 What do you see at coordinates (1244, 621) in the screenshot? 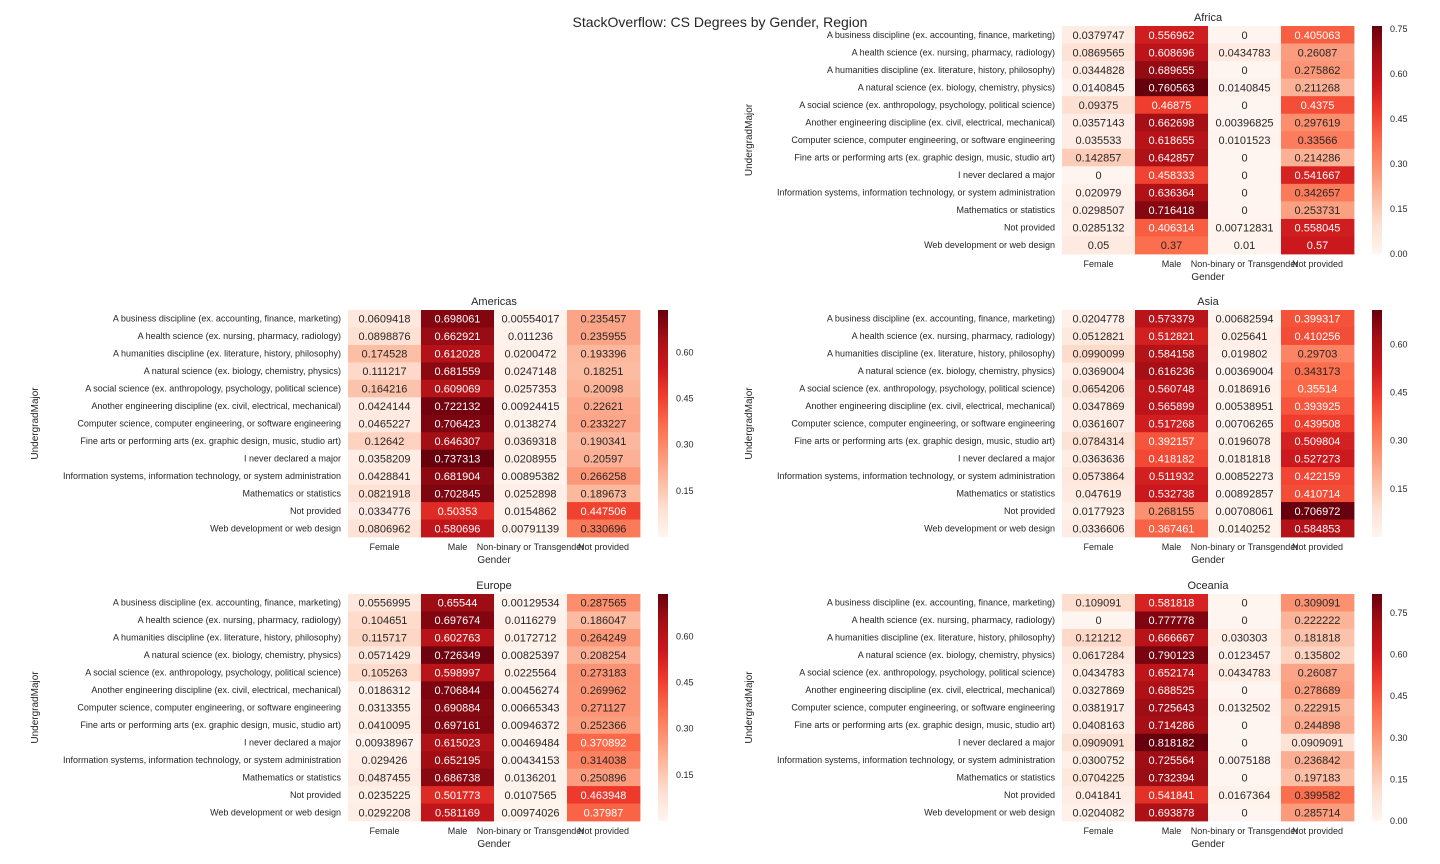
I see `cell-label: 0` at bounding box center [1244, 621].